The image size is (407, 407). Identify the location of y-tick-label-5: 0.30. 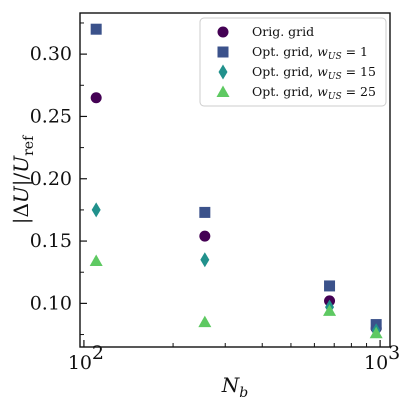
(51, 54).